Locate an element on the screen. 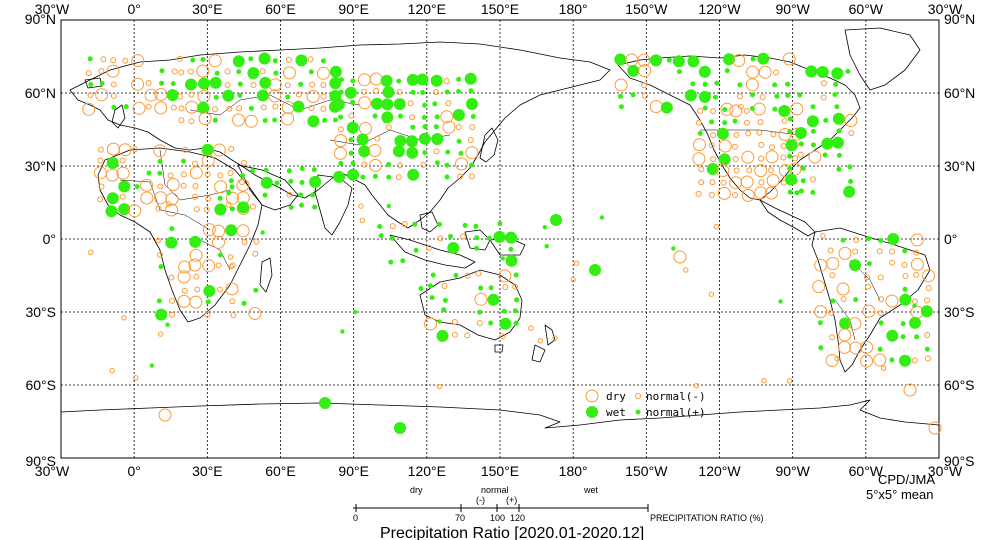 Image resolution: width=1000 pixels, height=540 pixels. lon-label-bottom: 120°W is located at coordinates (719, 471).